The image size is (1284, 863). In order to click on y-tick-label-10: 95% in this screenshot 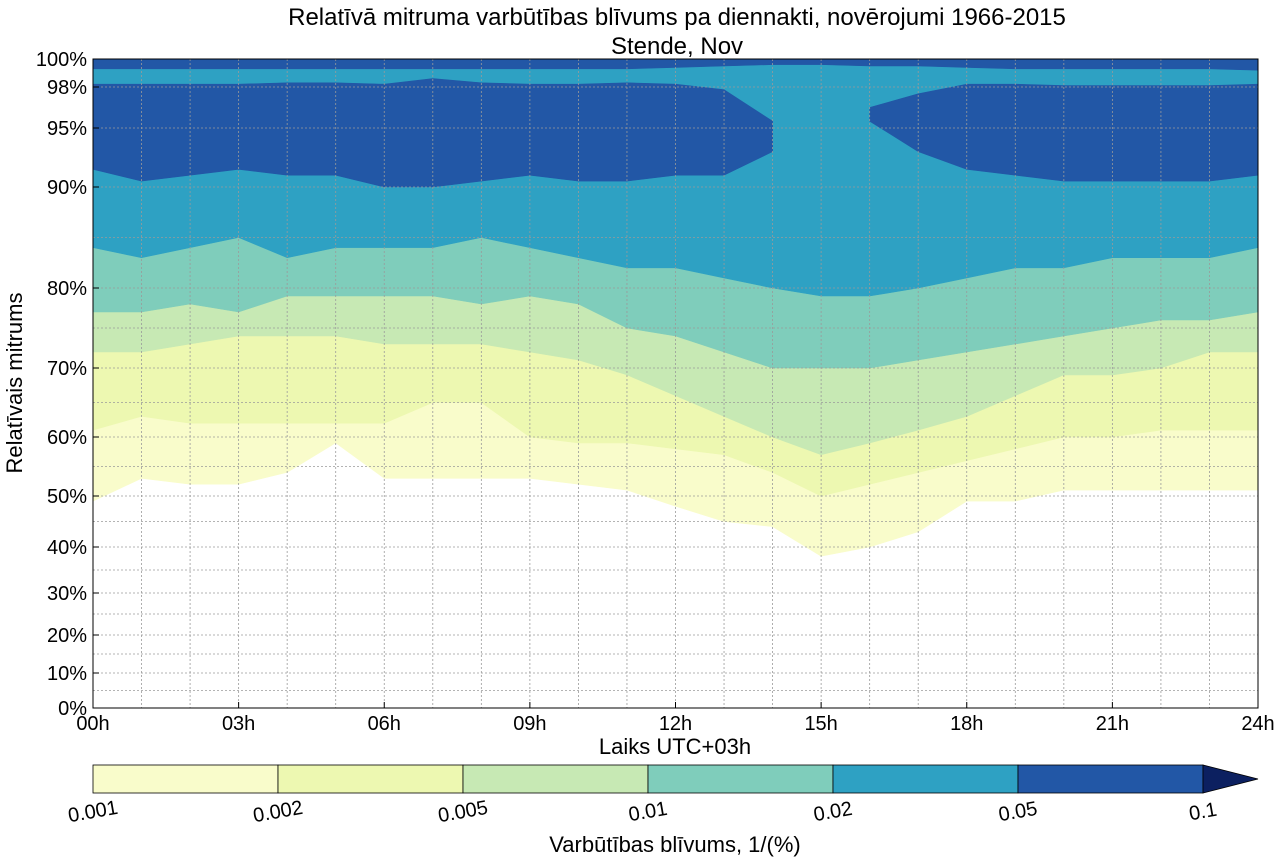, I will do `click(67, 129)`.